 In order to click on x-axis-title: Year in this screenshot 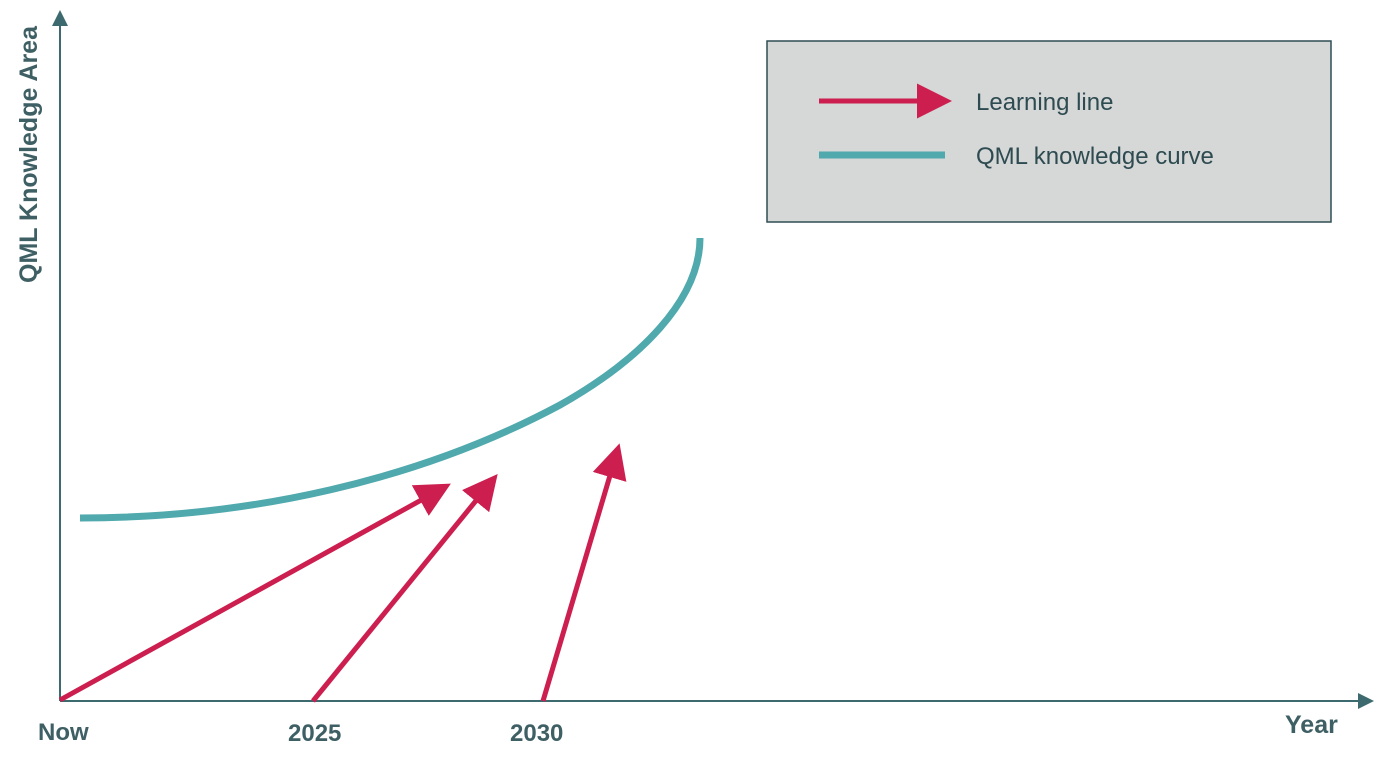, I will do `click(1311, 725)`.